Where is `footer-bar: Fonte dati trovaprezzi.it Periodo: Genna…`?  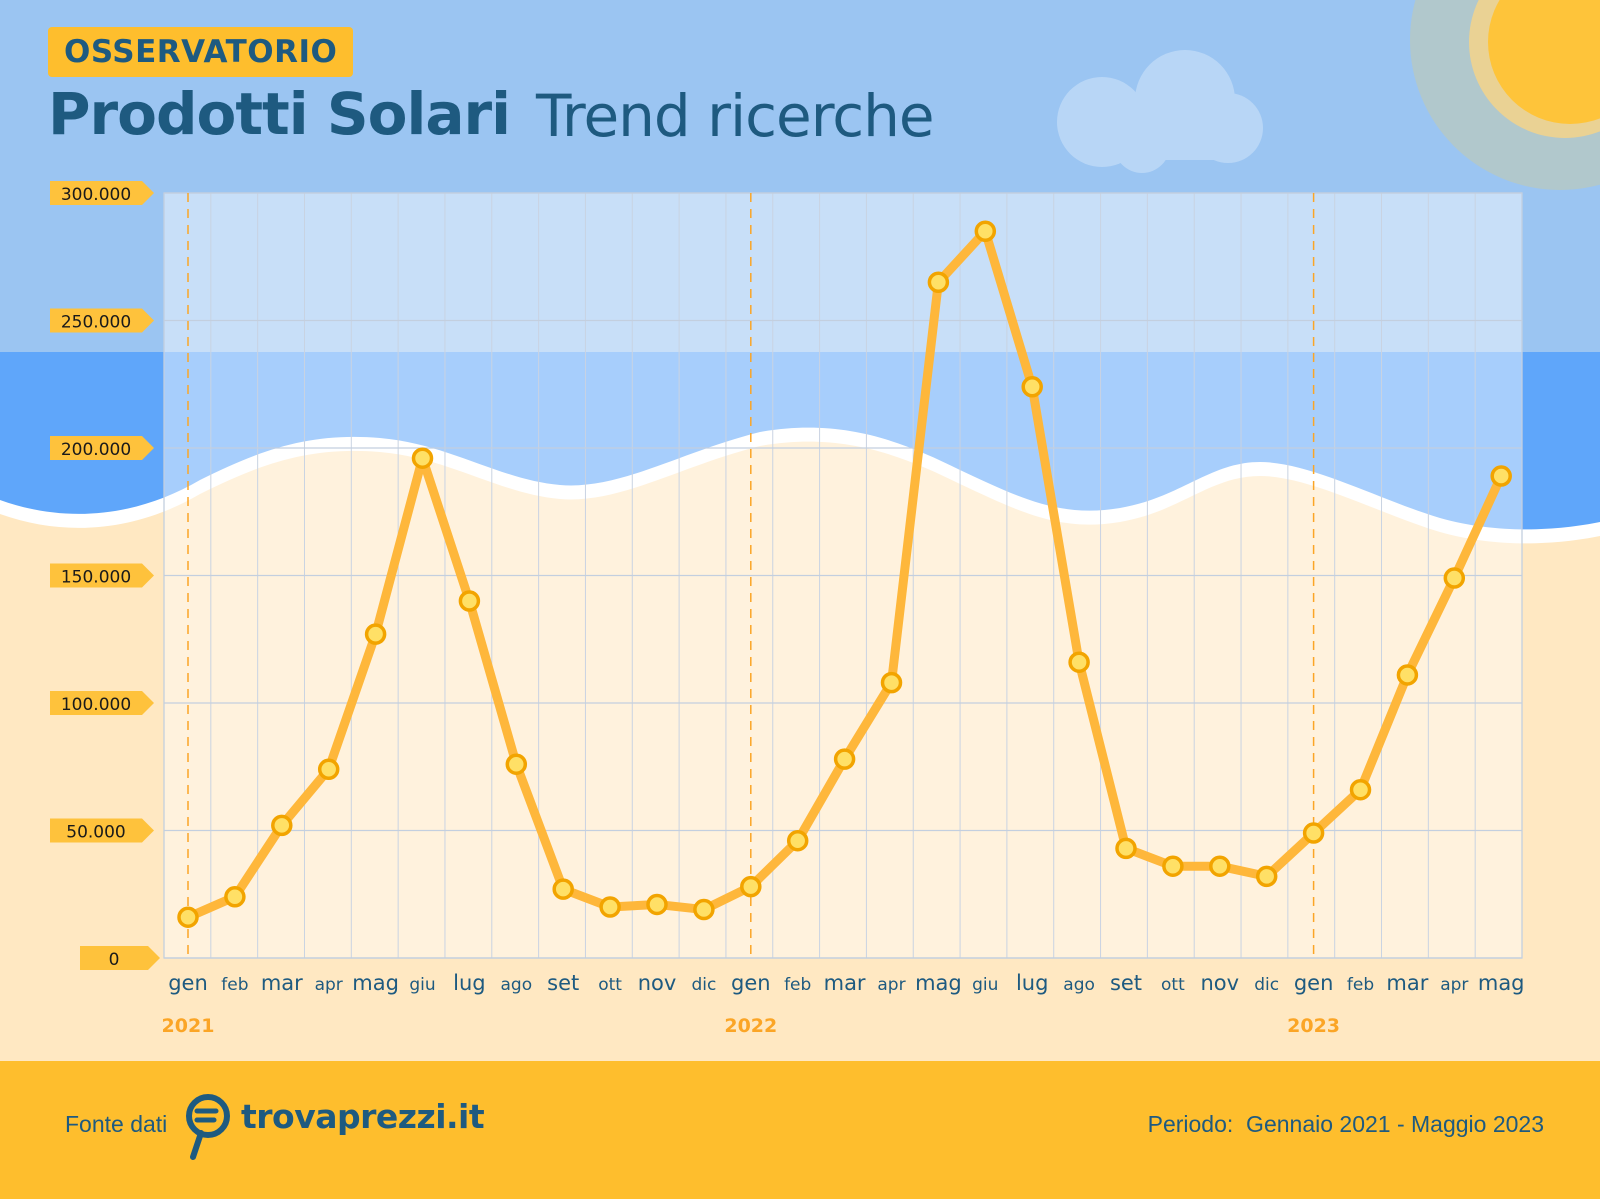 footer-bar: Fonte dati trovaprezzi.it Periodo: Genna… is located at coordinates (800, 1130).